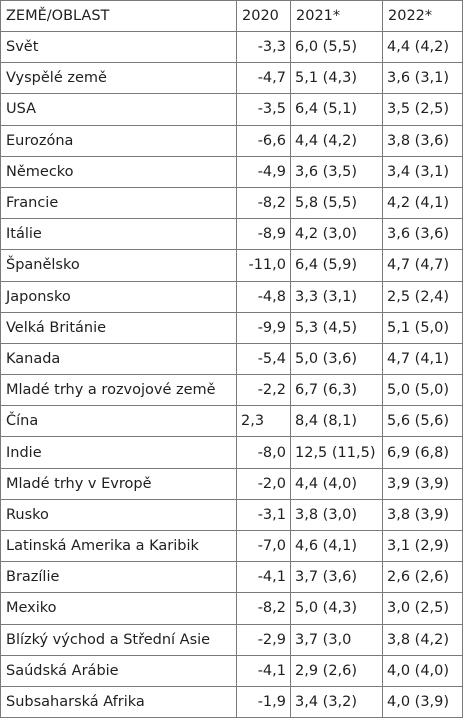  Describe the element at coordinates (422, 639) in the screenshot. I see `value-2022-cell: 3,8 (4,2)` at that location.